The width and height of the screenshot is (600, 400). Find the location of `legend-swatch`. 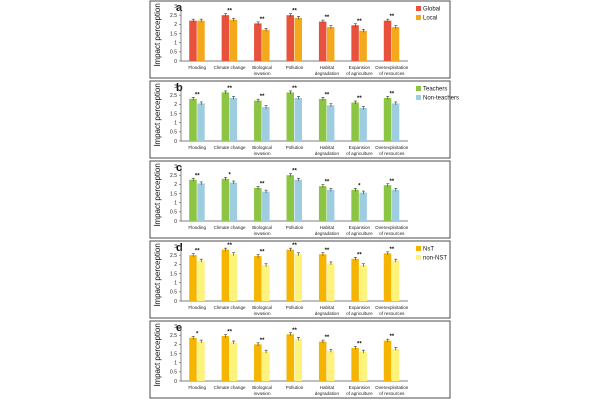

legend-swatch is located at coordinates (418, 17).